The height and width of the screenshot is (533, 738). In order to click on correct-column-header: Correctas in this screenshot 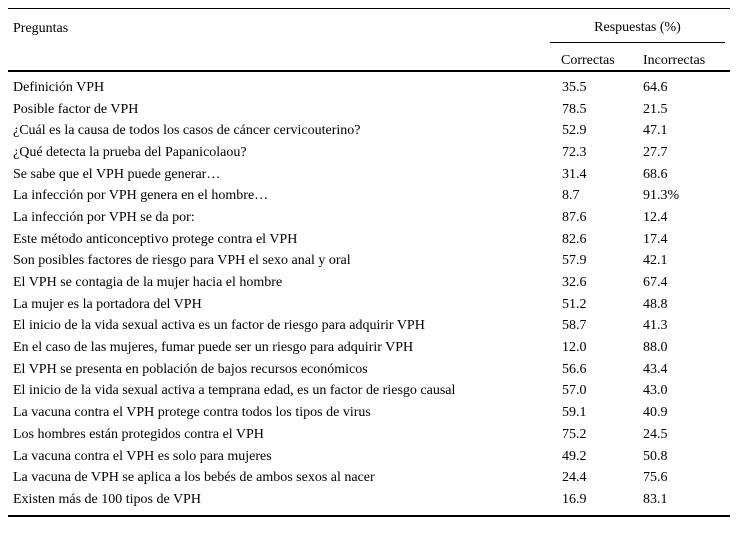, I will do `click(588, 60)`.